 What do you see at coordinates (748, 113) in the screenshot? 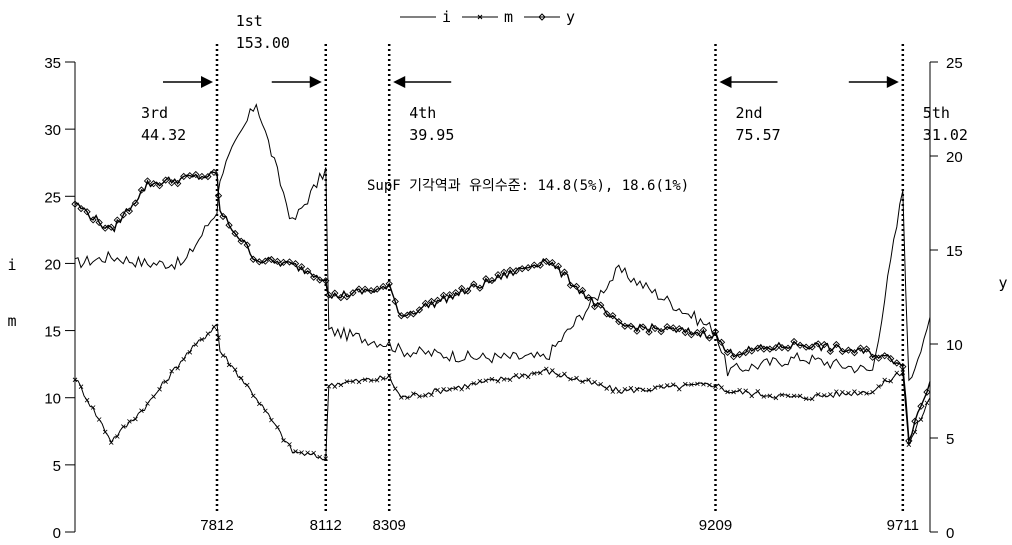
I see `break-rank-label: 2nd` at bounding box center [748, 113].